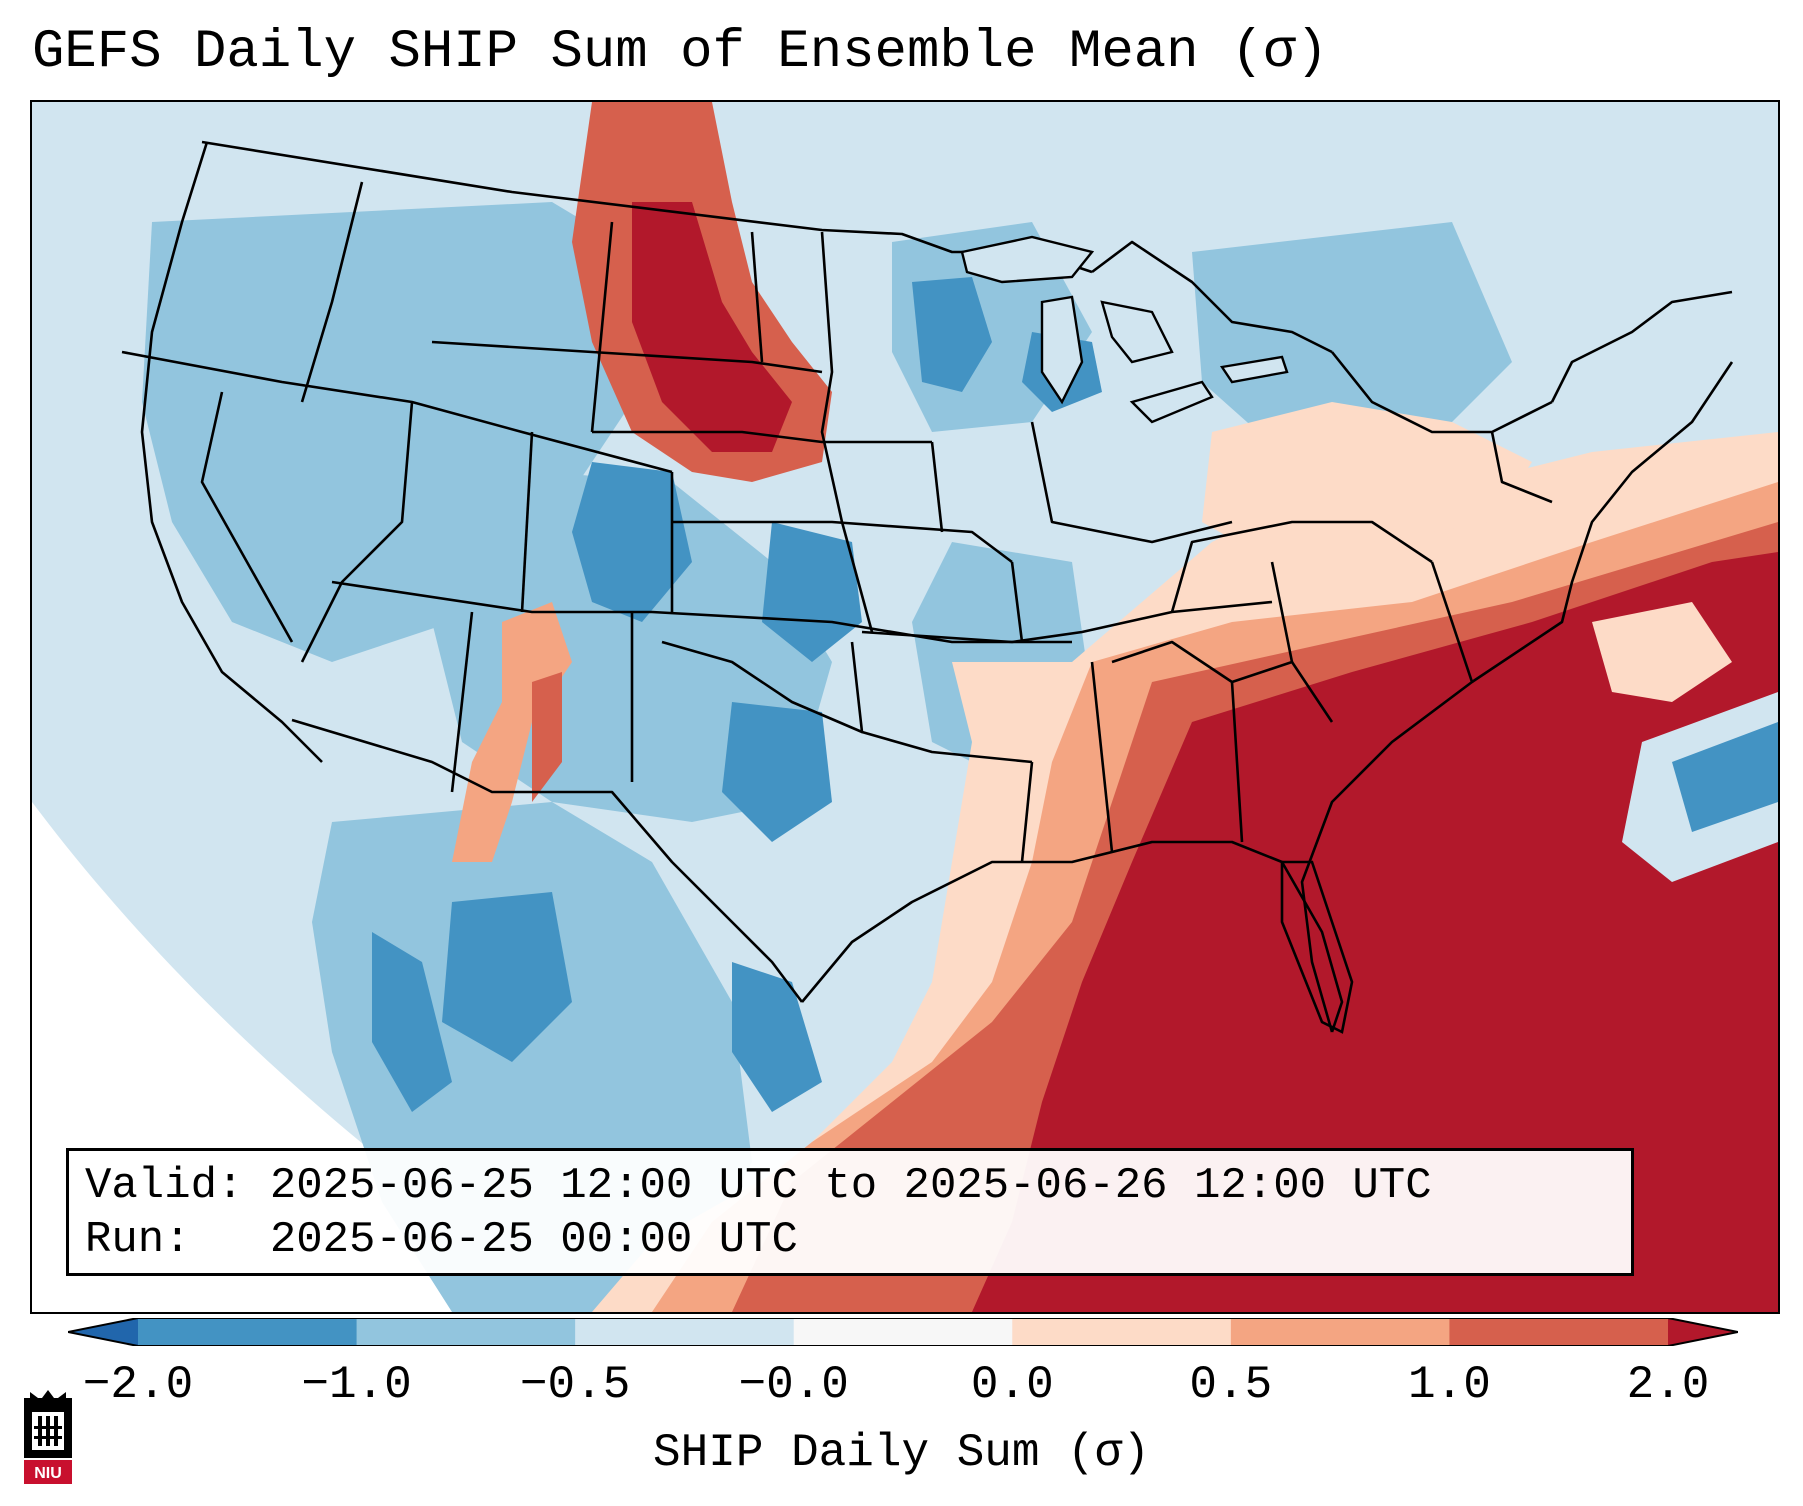  I want to click on colorbar, so click(903, 1332).